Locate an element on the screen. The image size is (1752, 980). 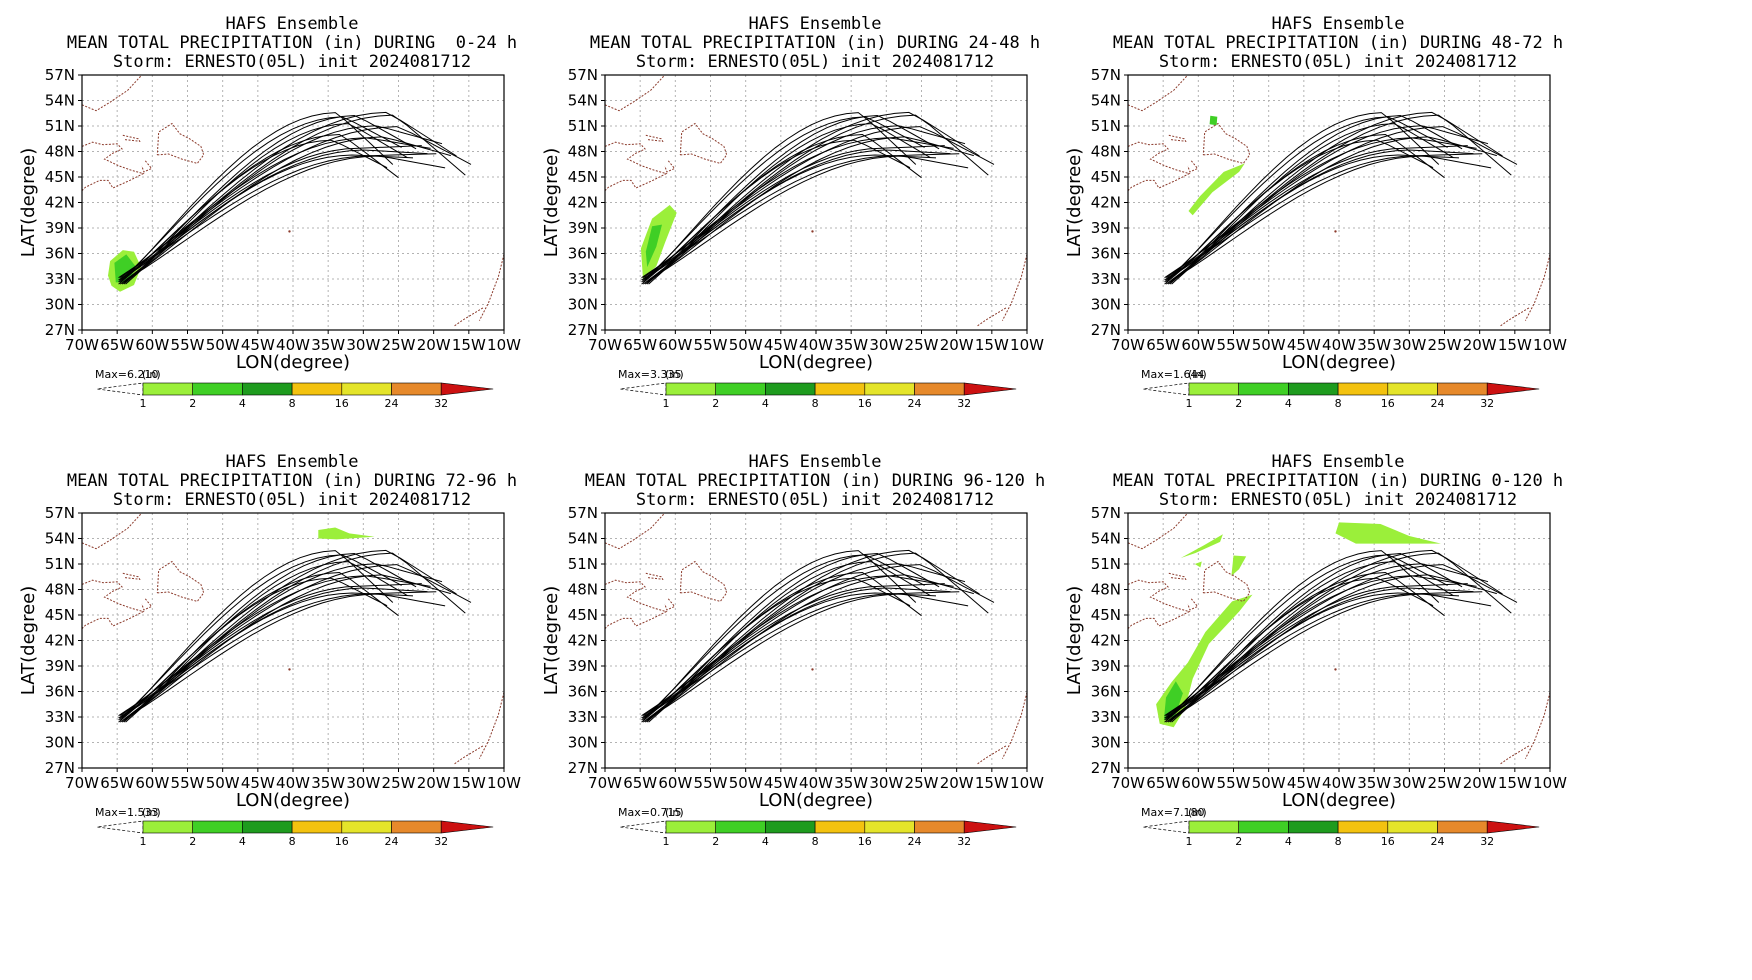
x-tick-label: 20W is located at coordinates (957, 345).